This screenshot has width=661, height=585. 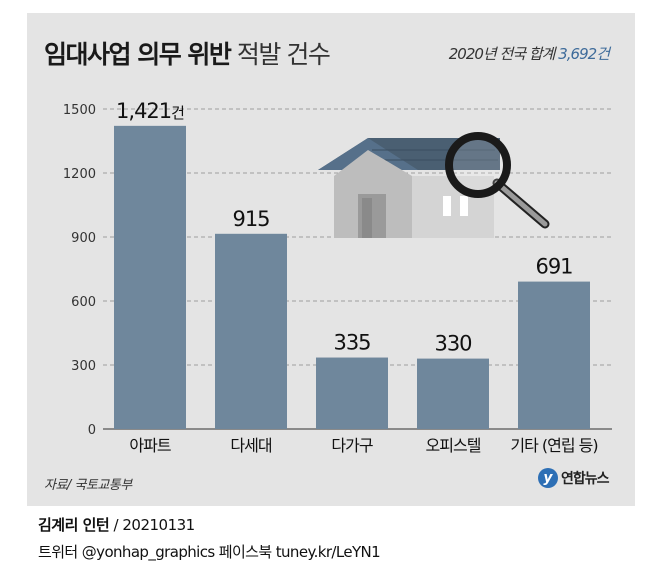 What do you see at coordinates (250, 219) in the screenshot?
I see `bar-value-label: 915` at bounding box center [250, 219].